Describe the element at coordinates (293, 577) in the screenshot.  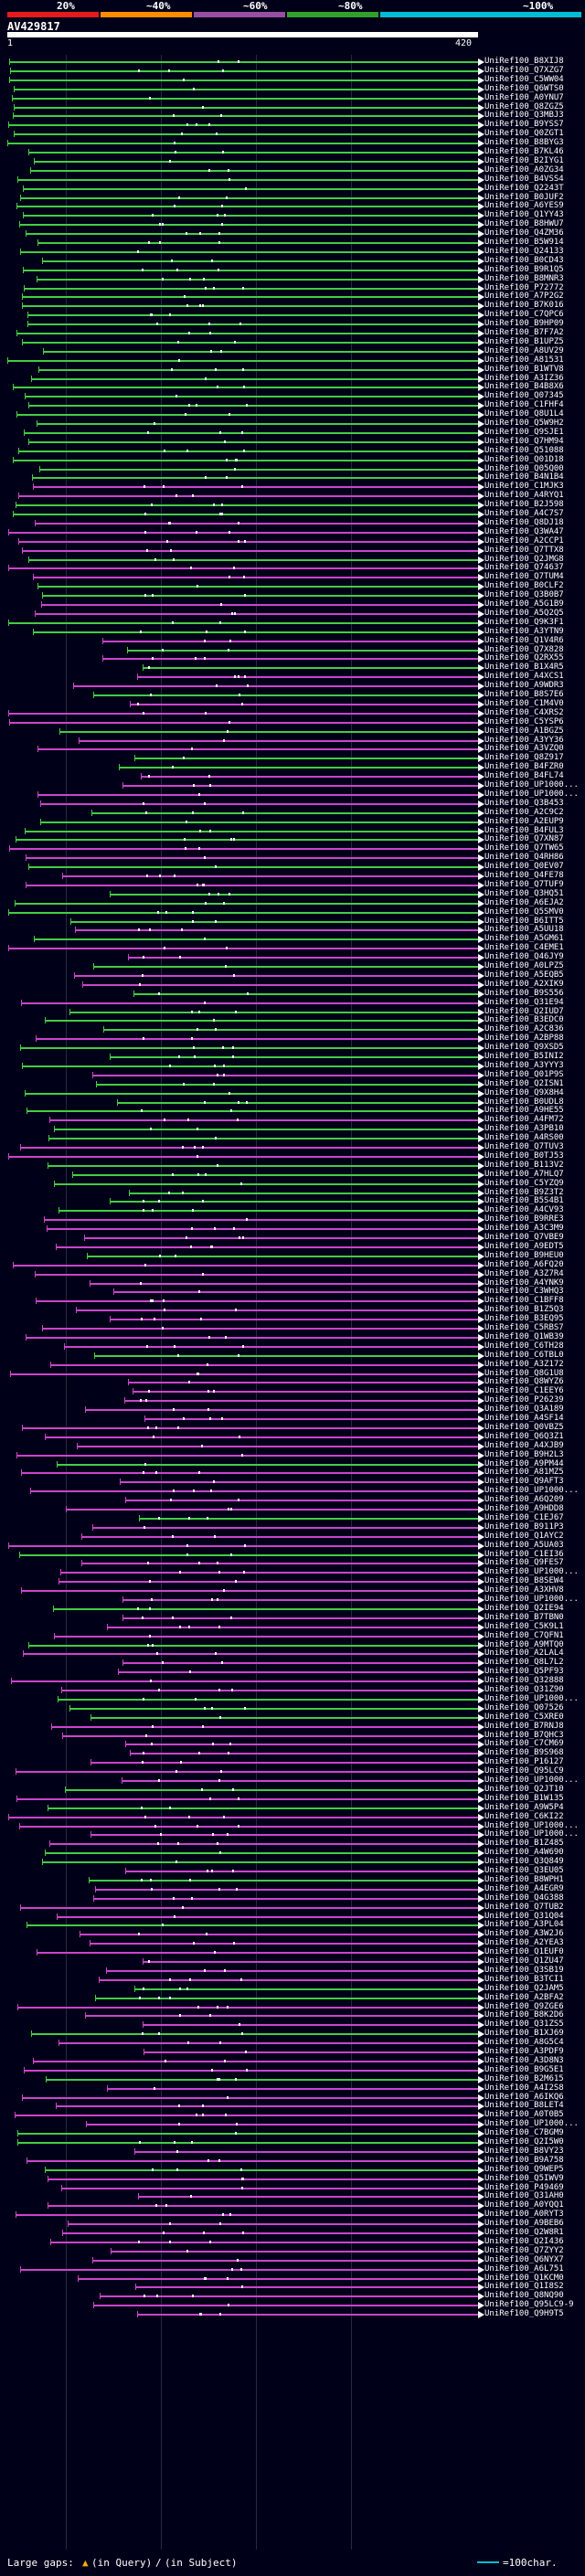
I see `hit-row: UniRef100_Q7TUM4` at that location.